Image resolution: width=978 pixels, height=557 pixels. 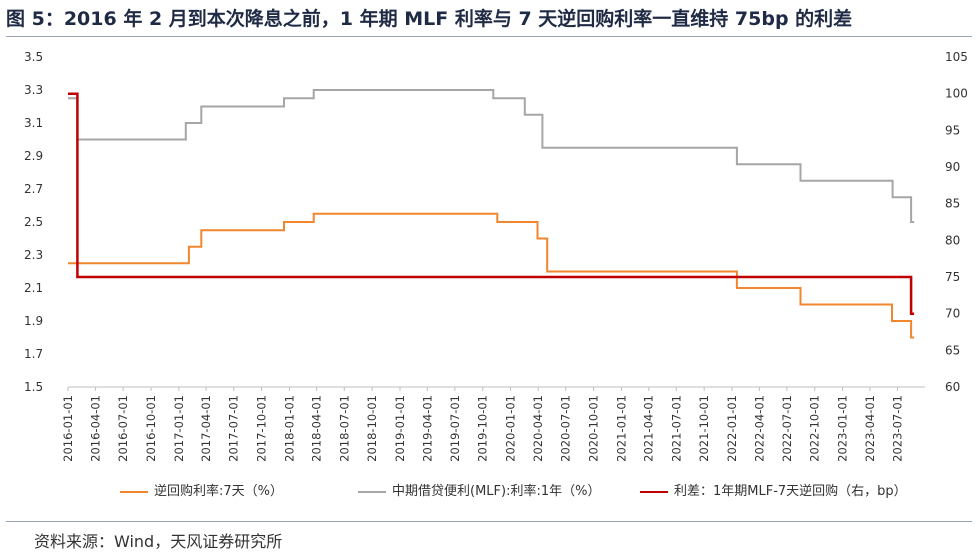 What do you see at coordinates (952, 387) in the screenshot?
I see `y-right-tick-label: 60` at bounding box center [952, 387].